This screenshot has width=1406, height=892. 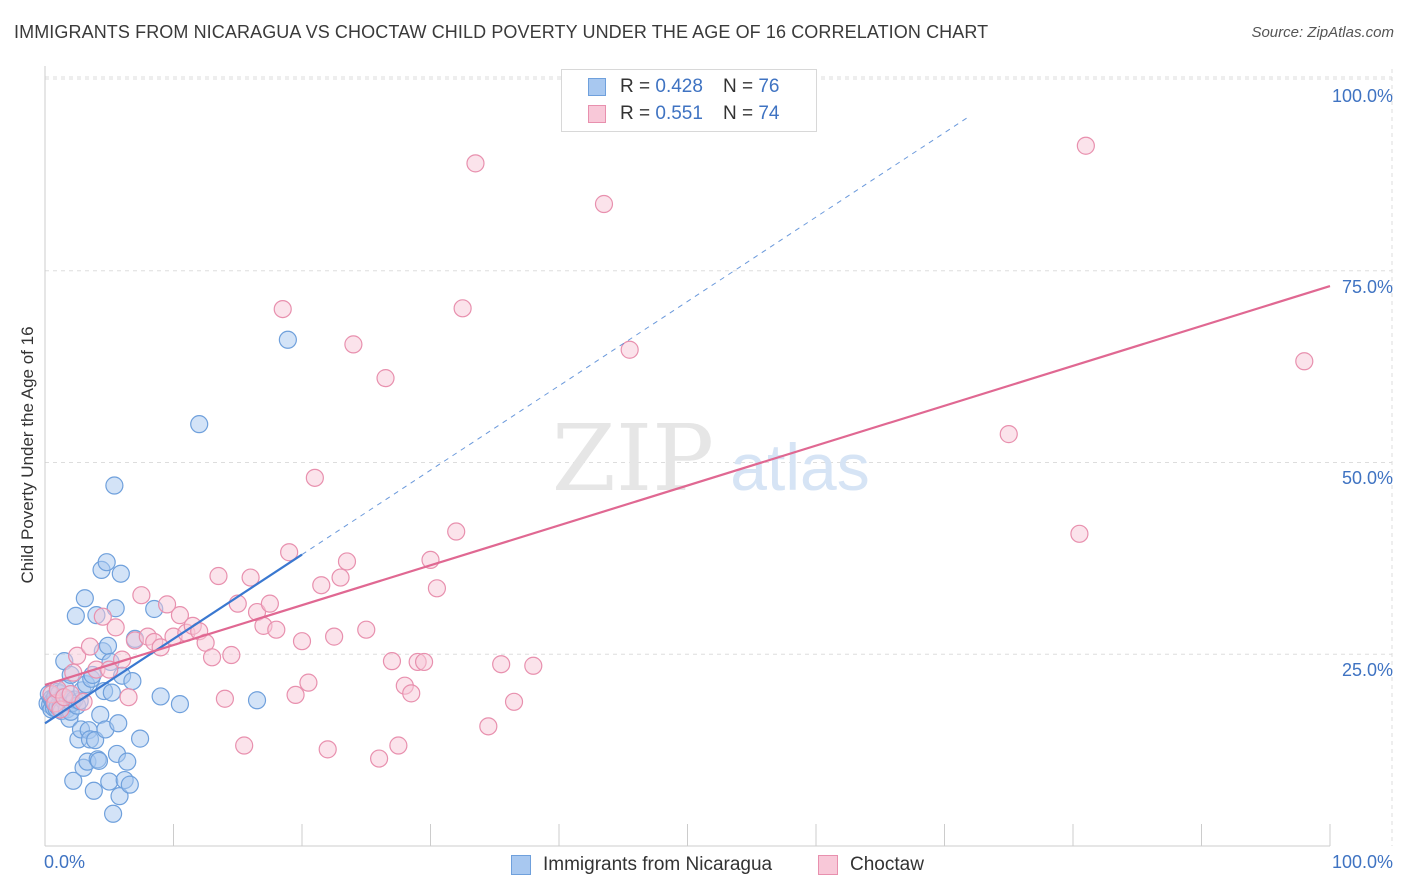 I want to click on legend-row-choctaw: R = 0.551 N = 74, so click(x=683, y=114).